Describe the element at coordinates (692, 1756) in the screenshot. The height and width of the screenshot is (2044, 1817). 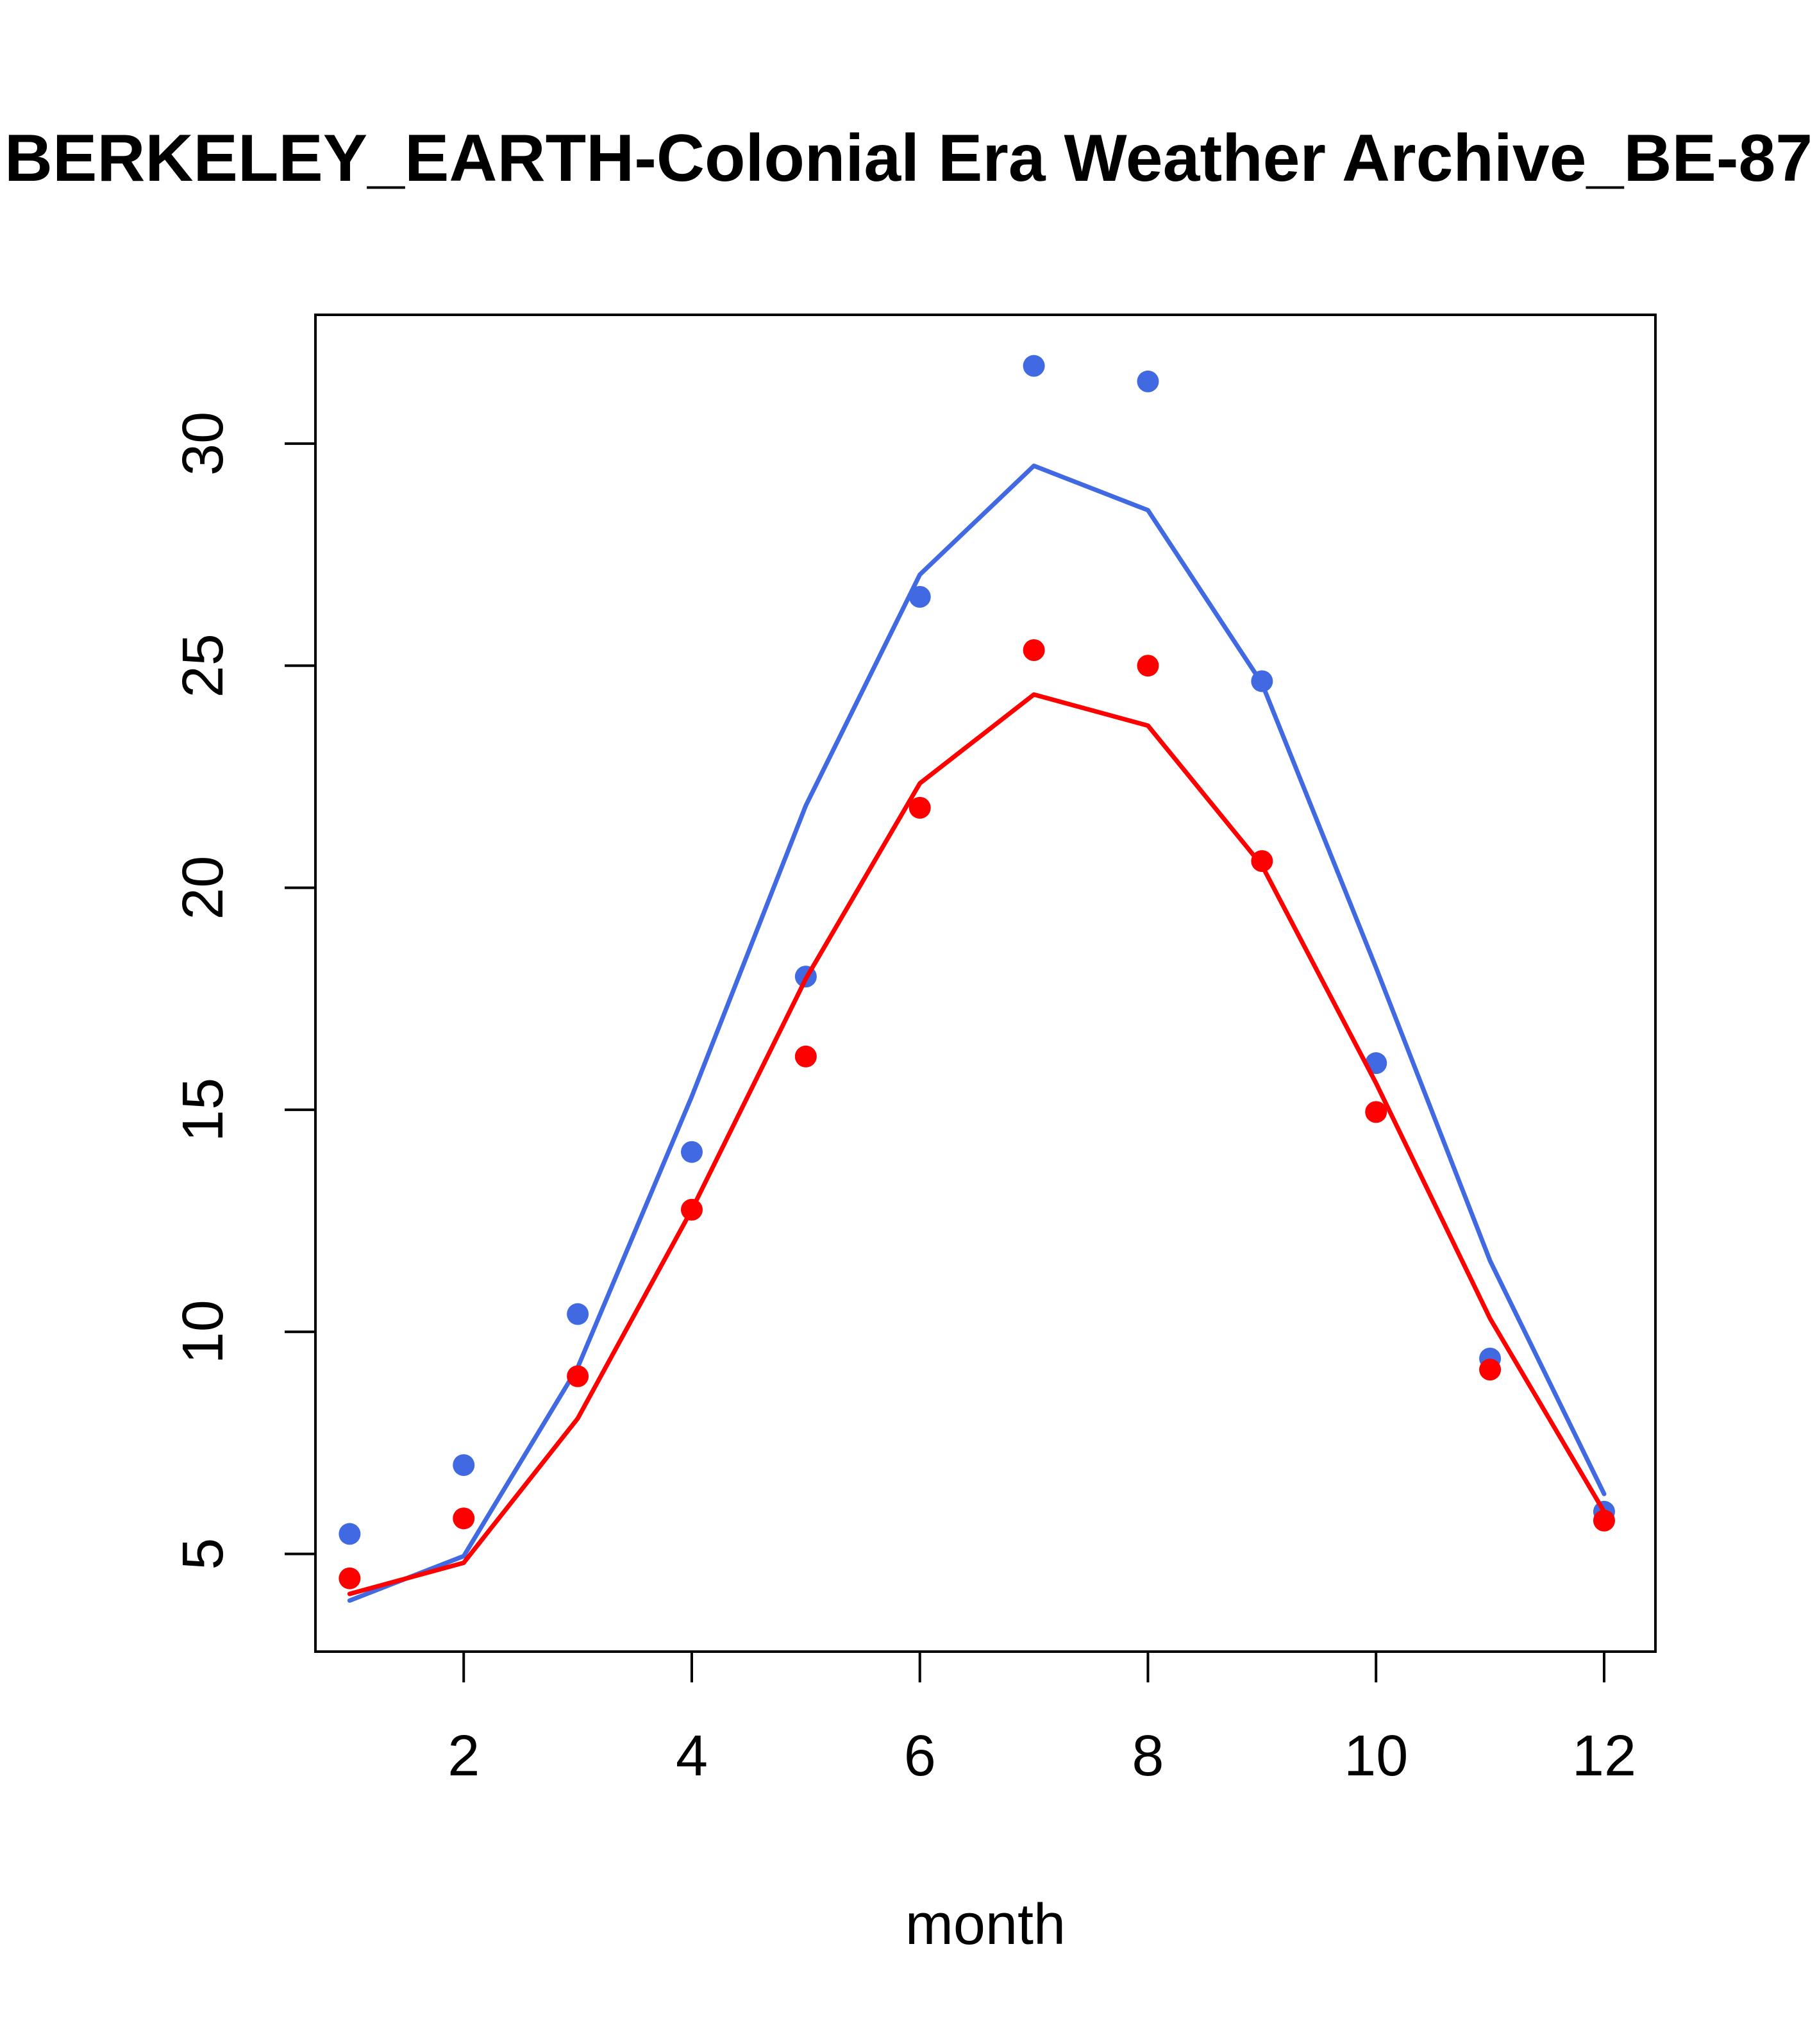
I see `x-tick-label: 4` at that location.